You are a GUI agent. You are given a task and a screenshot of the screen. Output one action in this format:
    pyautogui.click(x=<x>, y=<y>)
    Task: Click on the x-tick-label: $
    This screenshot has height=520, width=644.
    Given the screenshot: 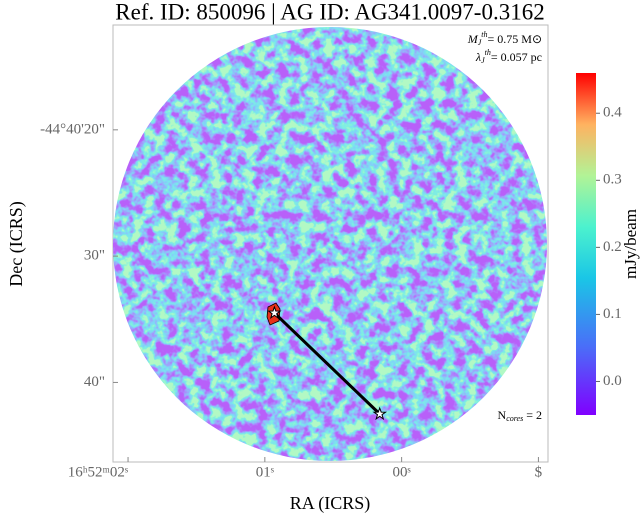 What is the action you would take?
    pyautogui.click(x=539, y=472)
    